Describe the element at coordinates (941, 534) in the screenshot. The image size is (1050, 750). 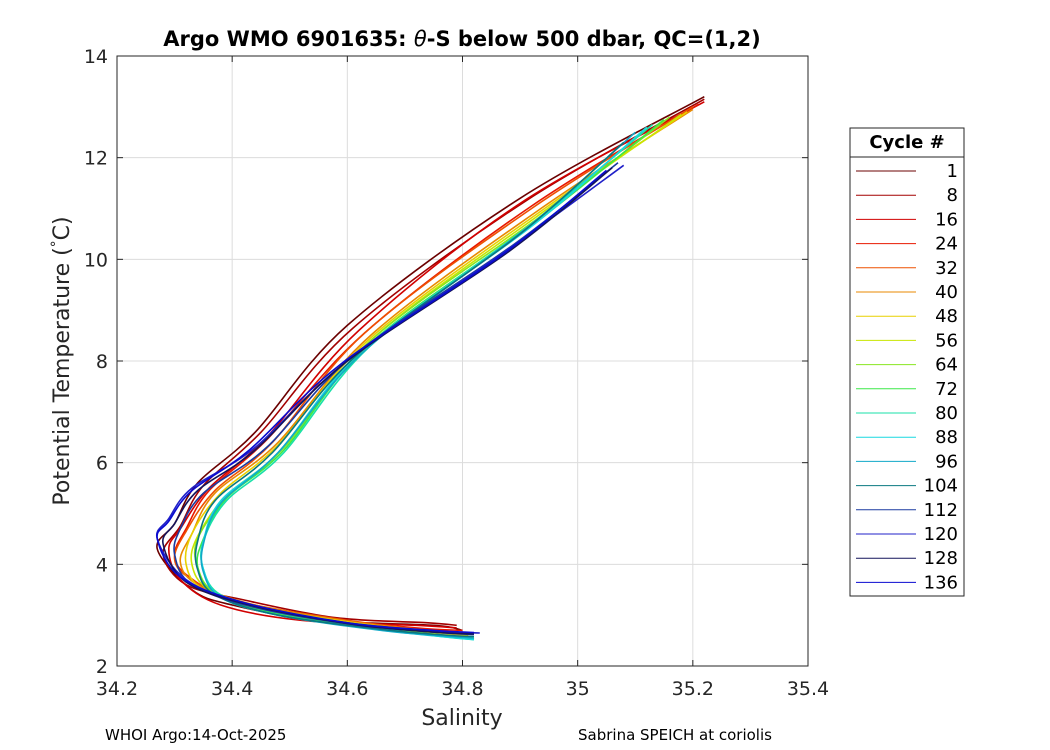
I see `legend-label: 120` at that location.